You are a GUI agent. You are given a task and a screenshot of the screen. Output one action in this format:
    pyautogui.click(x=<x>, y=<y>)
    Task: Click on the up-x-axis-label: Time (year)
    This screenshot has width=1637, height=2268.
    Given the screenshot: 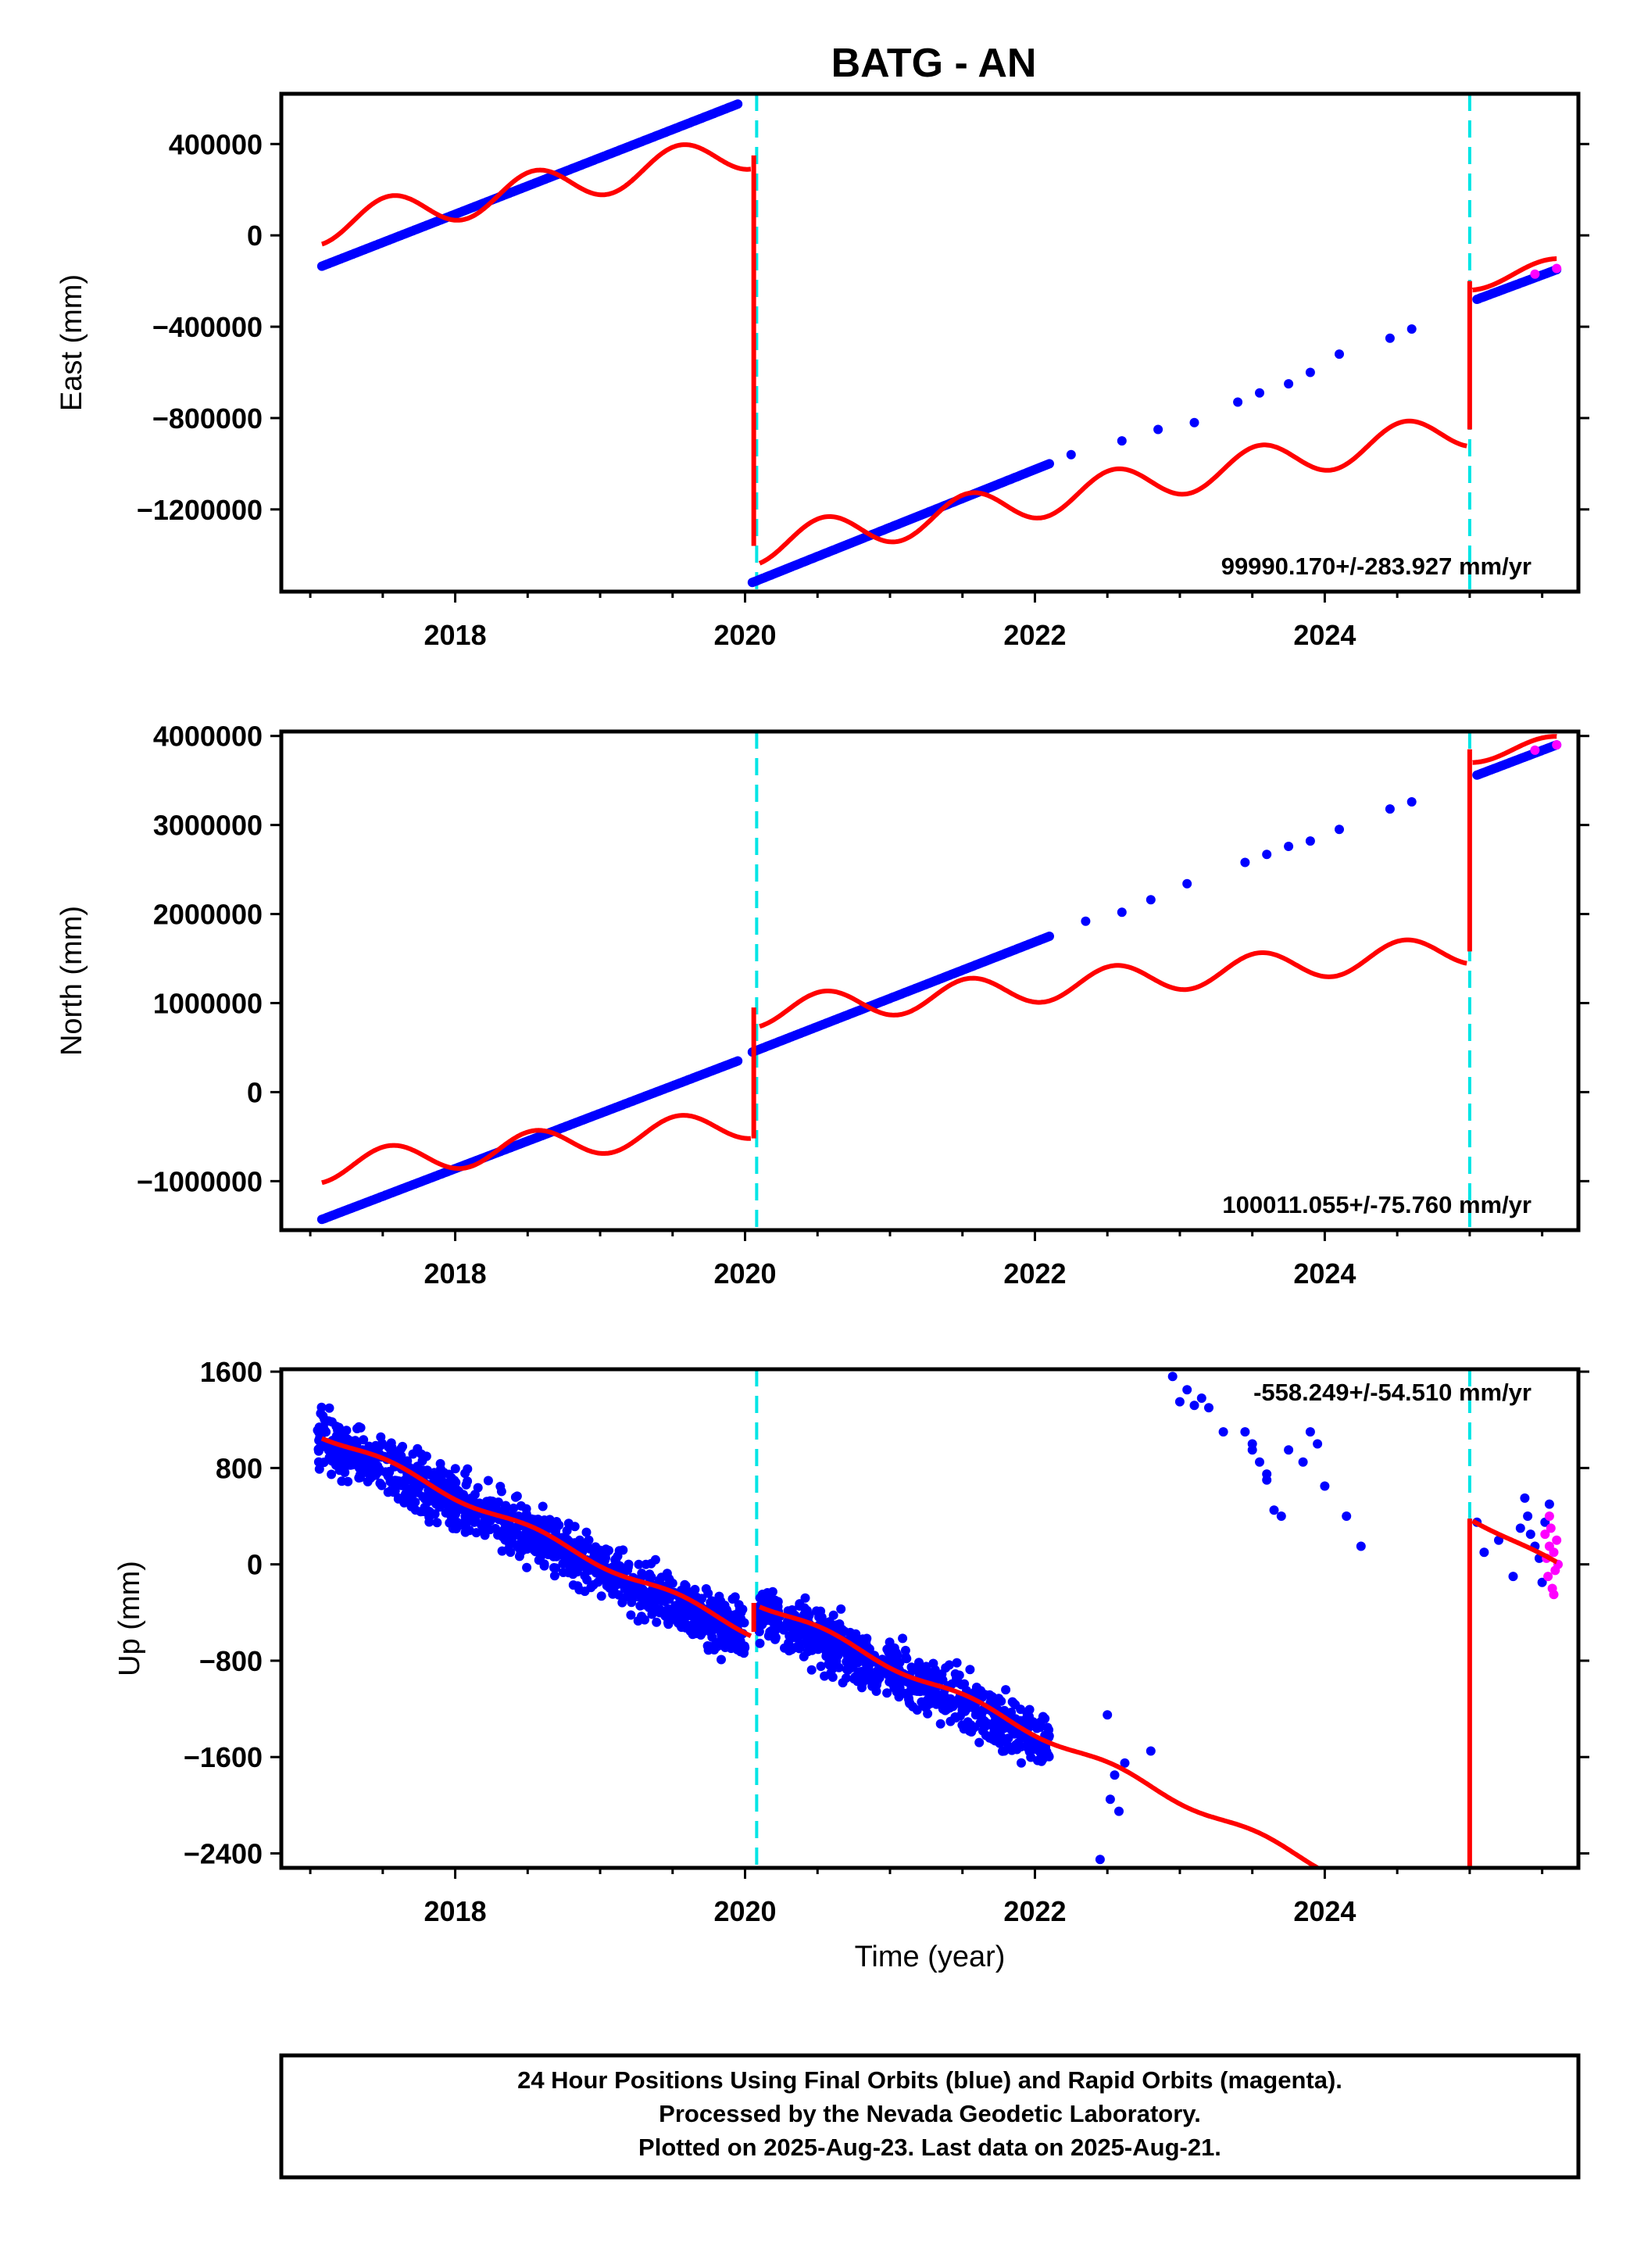 What is the action you would take?
    pyautogui.click(x=930, y=1957)
    